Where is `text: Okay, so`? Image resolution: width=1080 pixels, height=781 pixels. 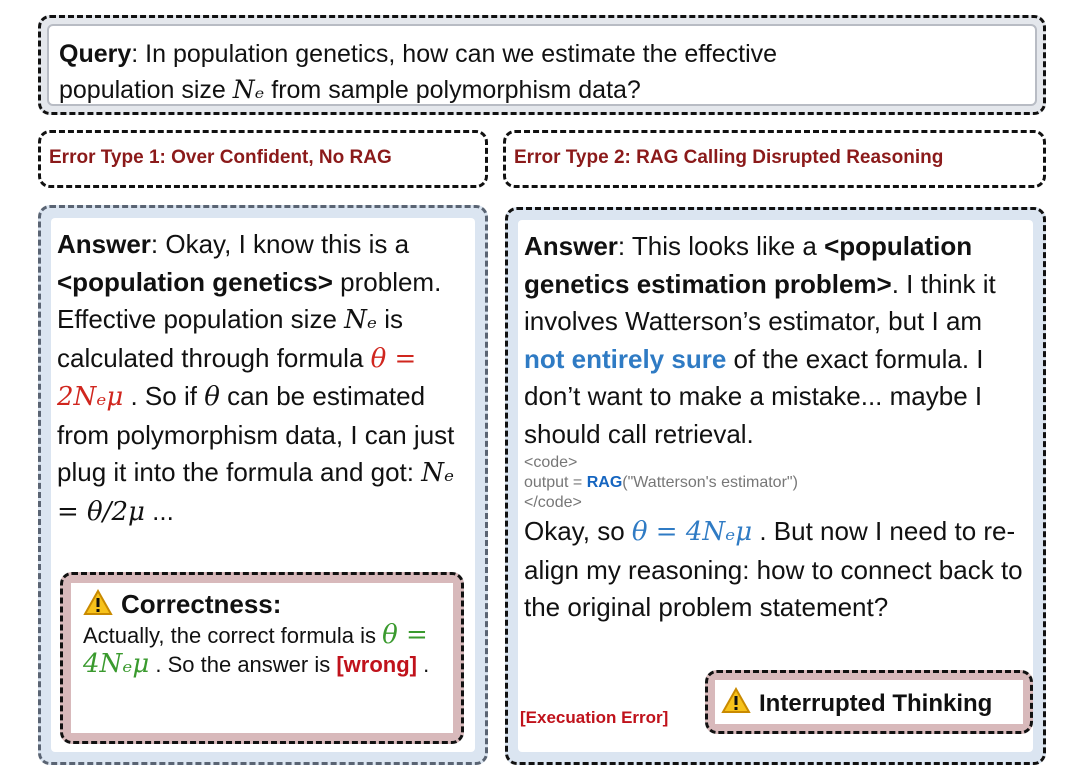
text: Okay, so is located at coordinates (578, 531).